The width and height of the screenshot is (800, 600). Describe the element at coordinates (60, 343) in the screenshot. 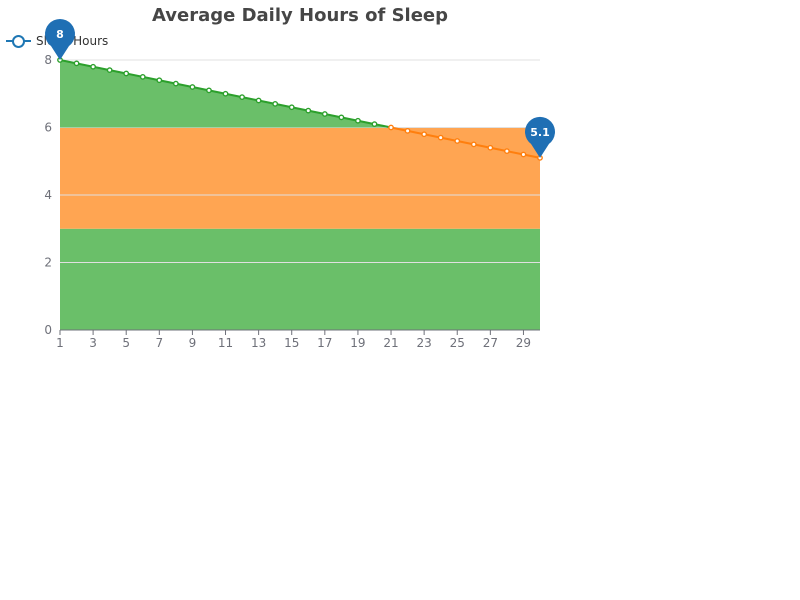

I see `x-tick-label: 1` at that location.